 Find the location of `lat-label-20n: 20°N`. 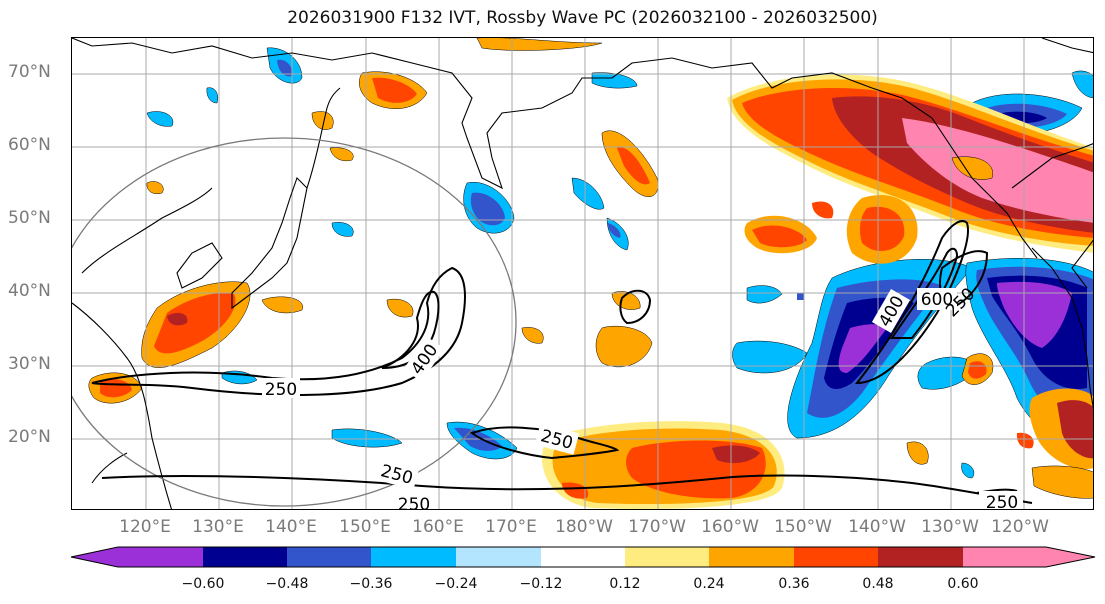

lat-label-20n: 20°N is located at coordinates (29, 437).